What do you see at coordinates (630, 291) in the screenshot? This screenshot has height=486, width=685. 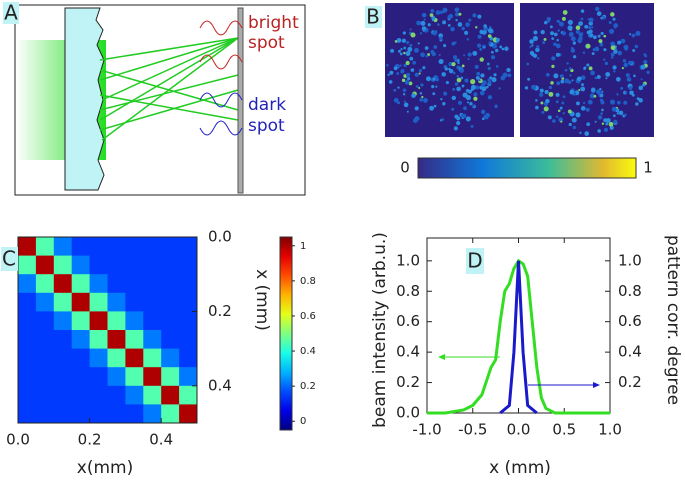 I see `y2-tick-label: 0.8` at bounding box center [630, 291].